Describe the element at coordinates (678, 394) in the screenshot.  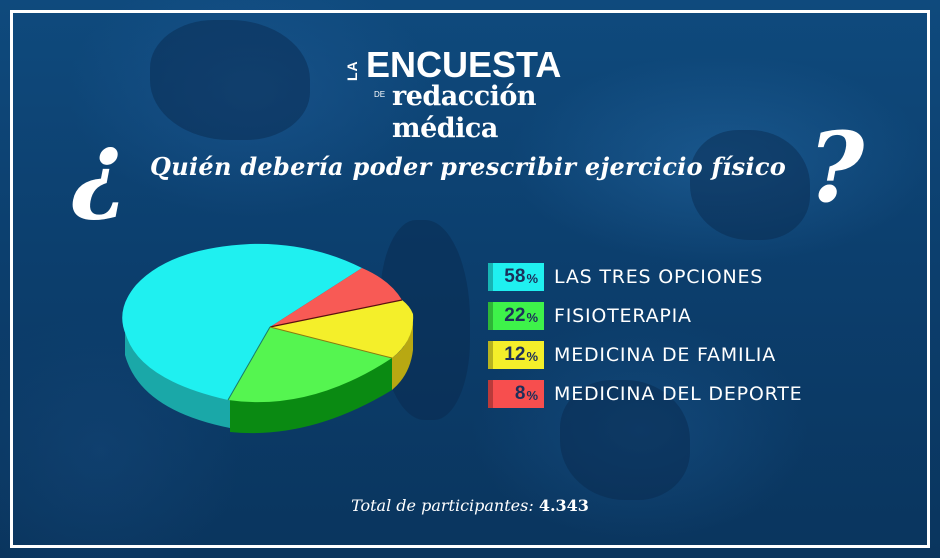
I see `legend-label: MEDICINA DEL DEPORTE` at that location.